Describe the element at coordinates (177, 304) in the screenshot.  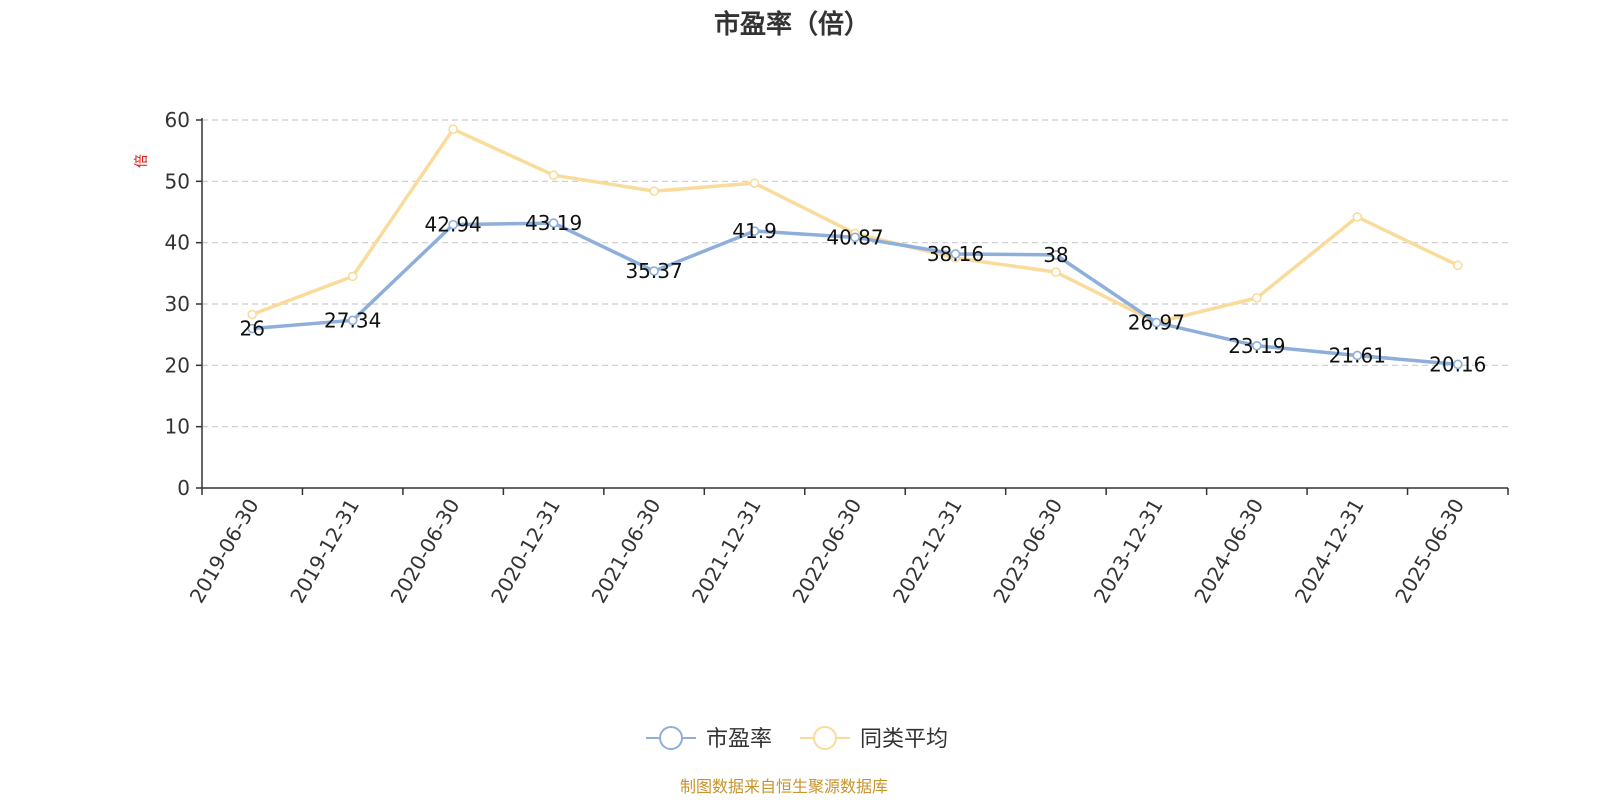
I see `y-tick-label: 30` at that location.